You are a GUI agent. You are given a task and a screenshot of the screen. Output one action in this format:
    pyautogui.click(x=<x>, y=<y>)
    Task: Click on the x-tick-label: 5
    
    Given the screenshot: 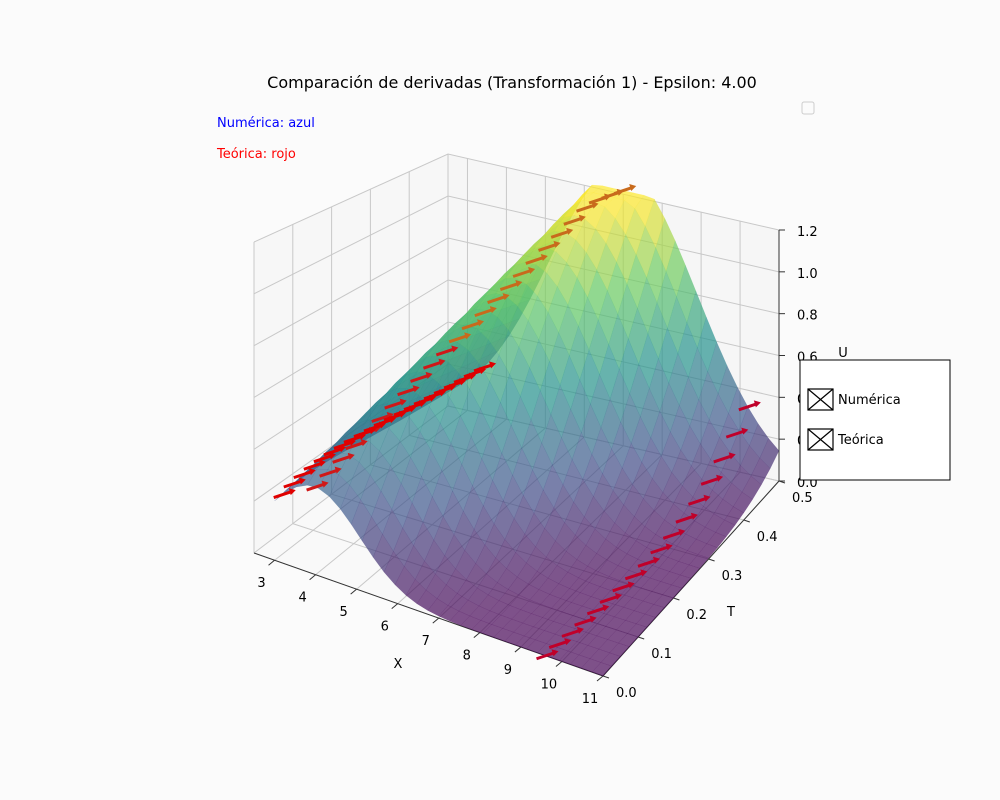 What is the action you would take?
    pyautogui.click(x=344, y=612)
    